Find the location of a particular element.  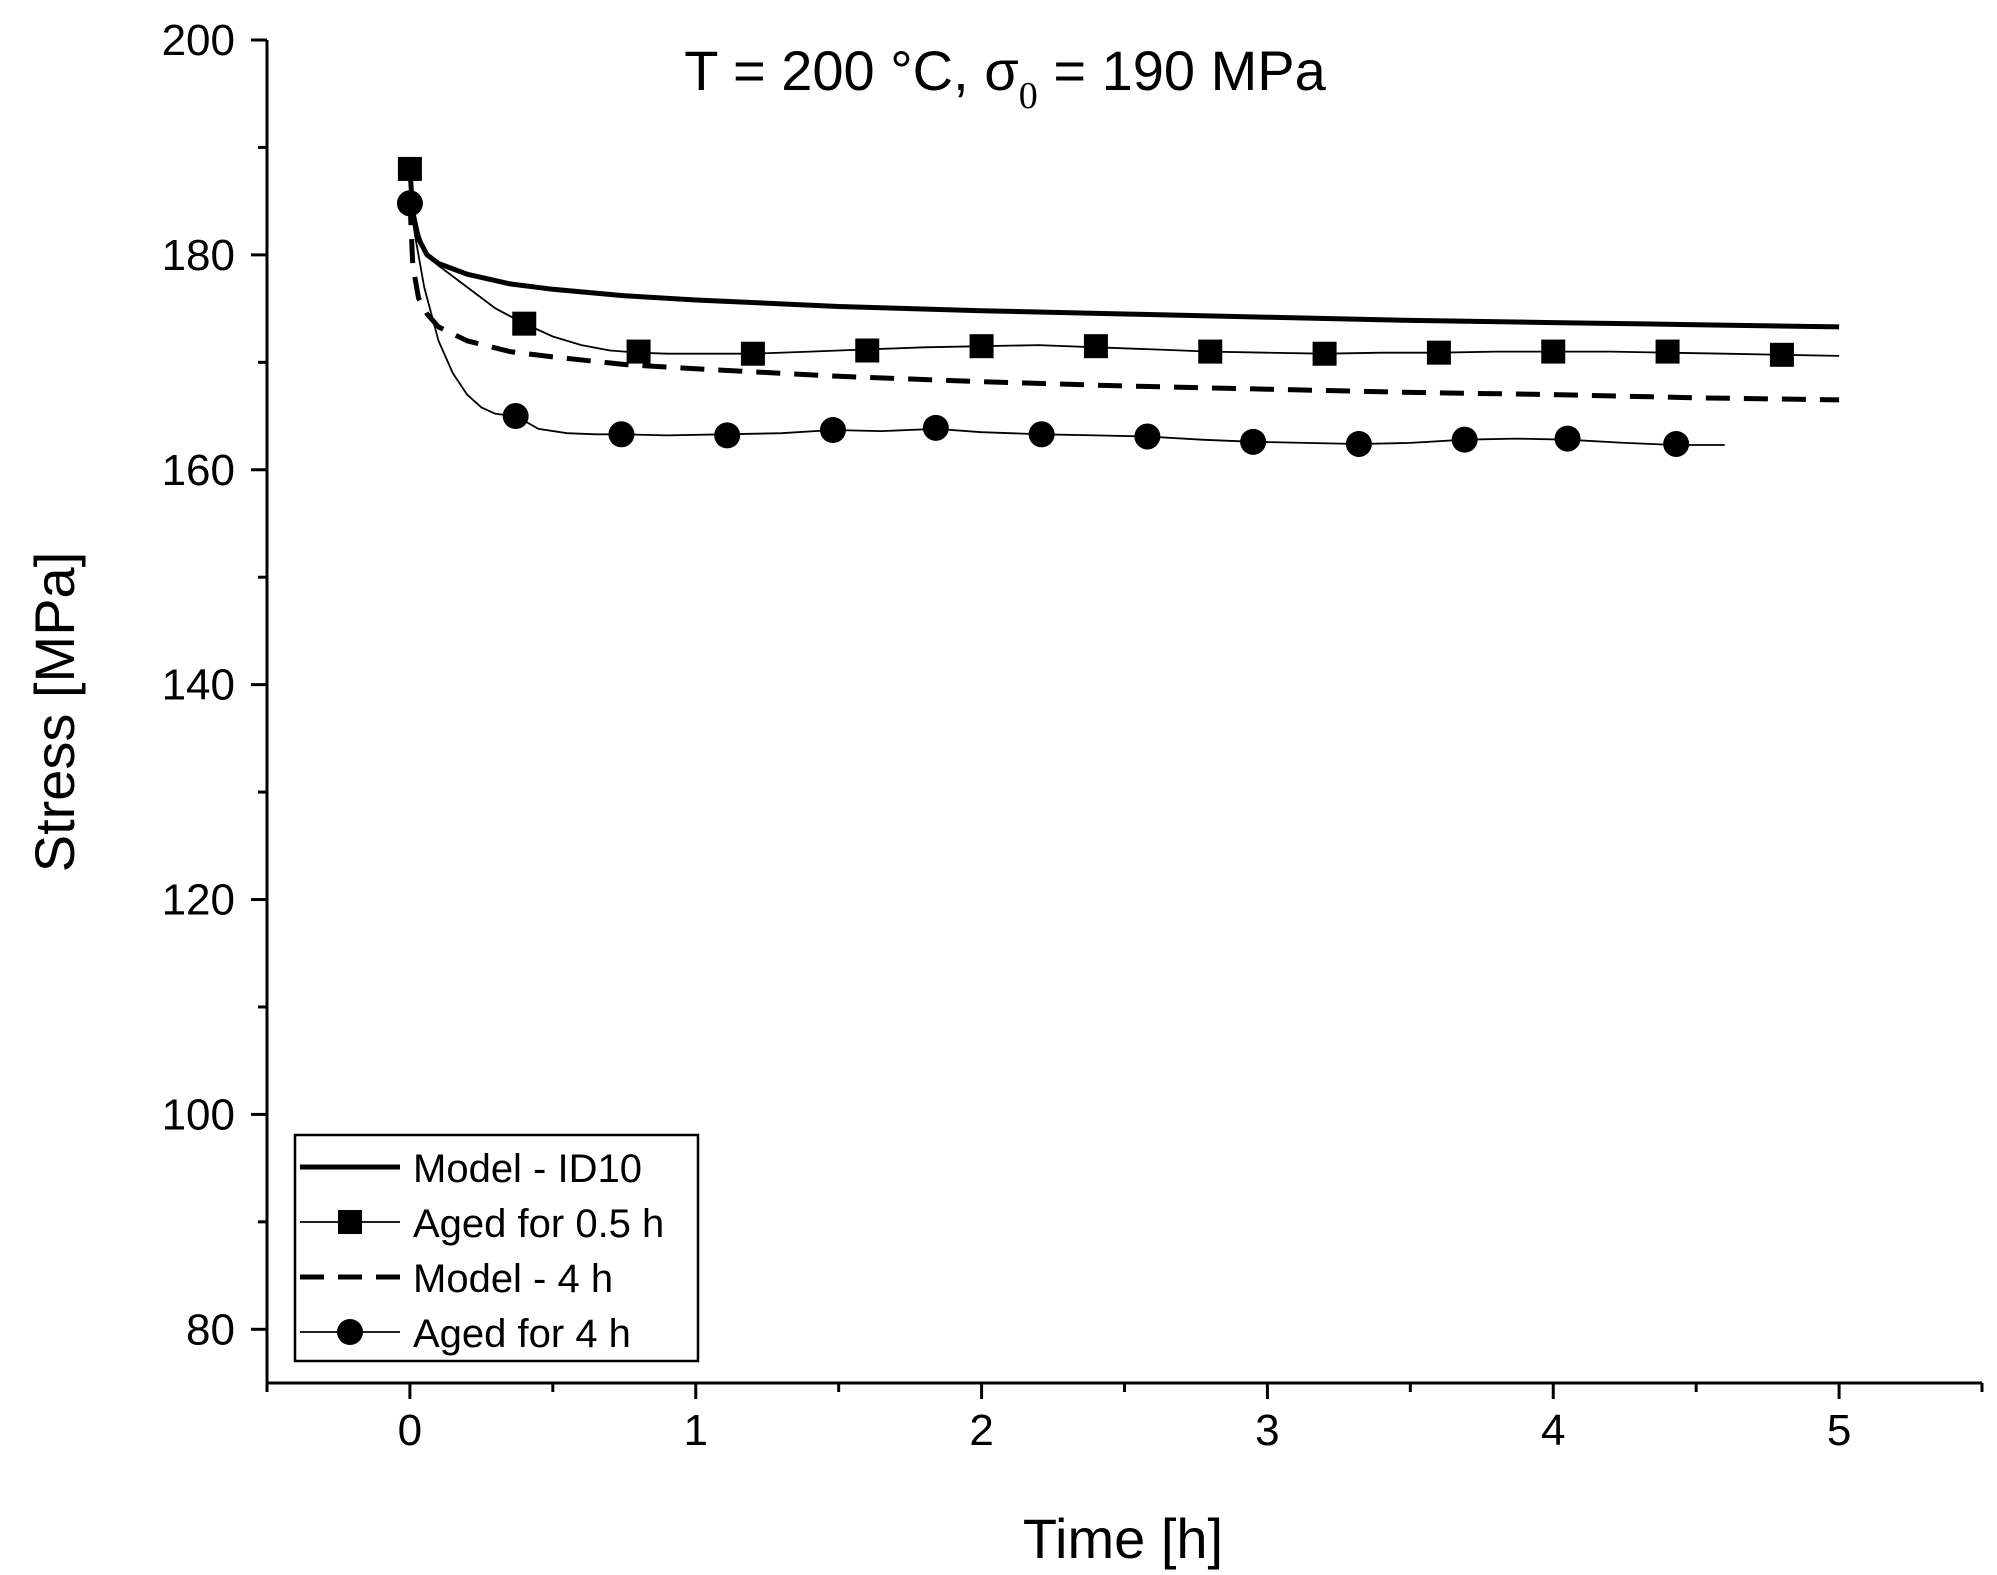

x-tick-label: 3 is located at coordinates (1267, 1430).